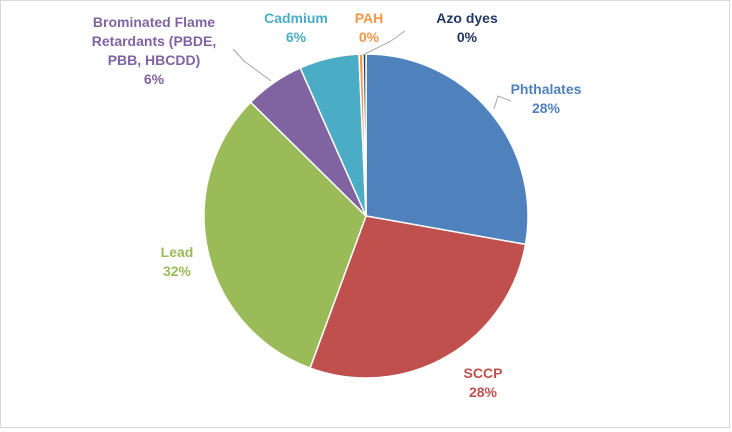 This screenshot has width=732, height=432. What do you see at coordinates (546, 98) in the screenshot?
I see `data-label-phthalates: Phthalates 28%` at bounding box center [546, 98].